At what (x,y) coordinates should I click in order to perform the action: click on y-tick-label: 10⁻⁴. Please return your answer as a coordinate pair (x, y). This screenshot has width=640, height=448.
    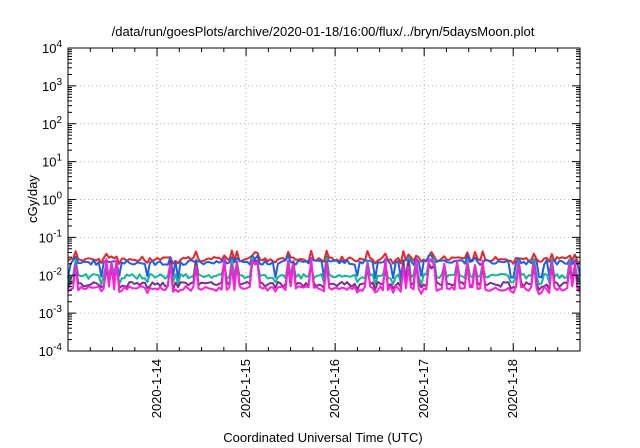
    Looking at the image, I should click on (51, 350).